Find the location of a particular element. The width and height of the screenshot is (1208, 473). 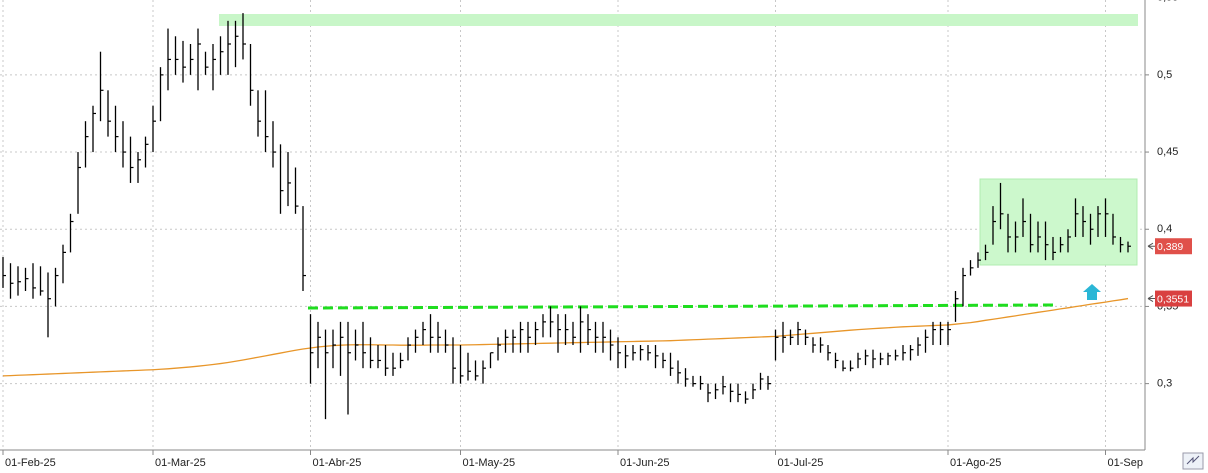

x-tick-label: 01-Feb-25 is located at coordinates (30, 463).